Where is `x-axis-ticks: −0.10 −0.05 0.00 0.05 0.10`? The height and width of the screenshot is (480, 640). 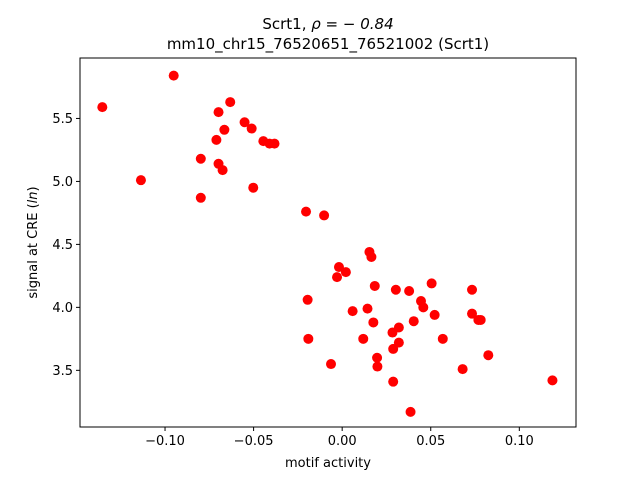
x-axis-ticks: −0.10 −0.05 0.00 0.05 0.10 is located at coordinates (339, 438).